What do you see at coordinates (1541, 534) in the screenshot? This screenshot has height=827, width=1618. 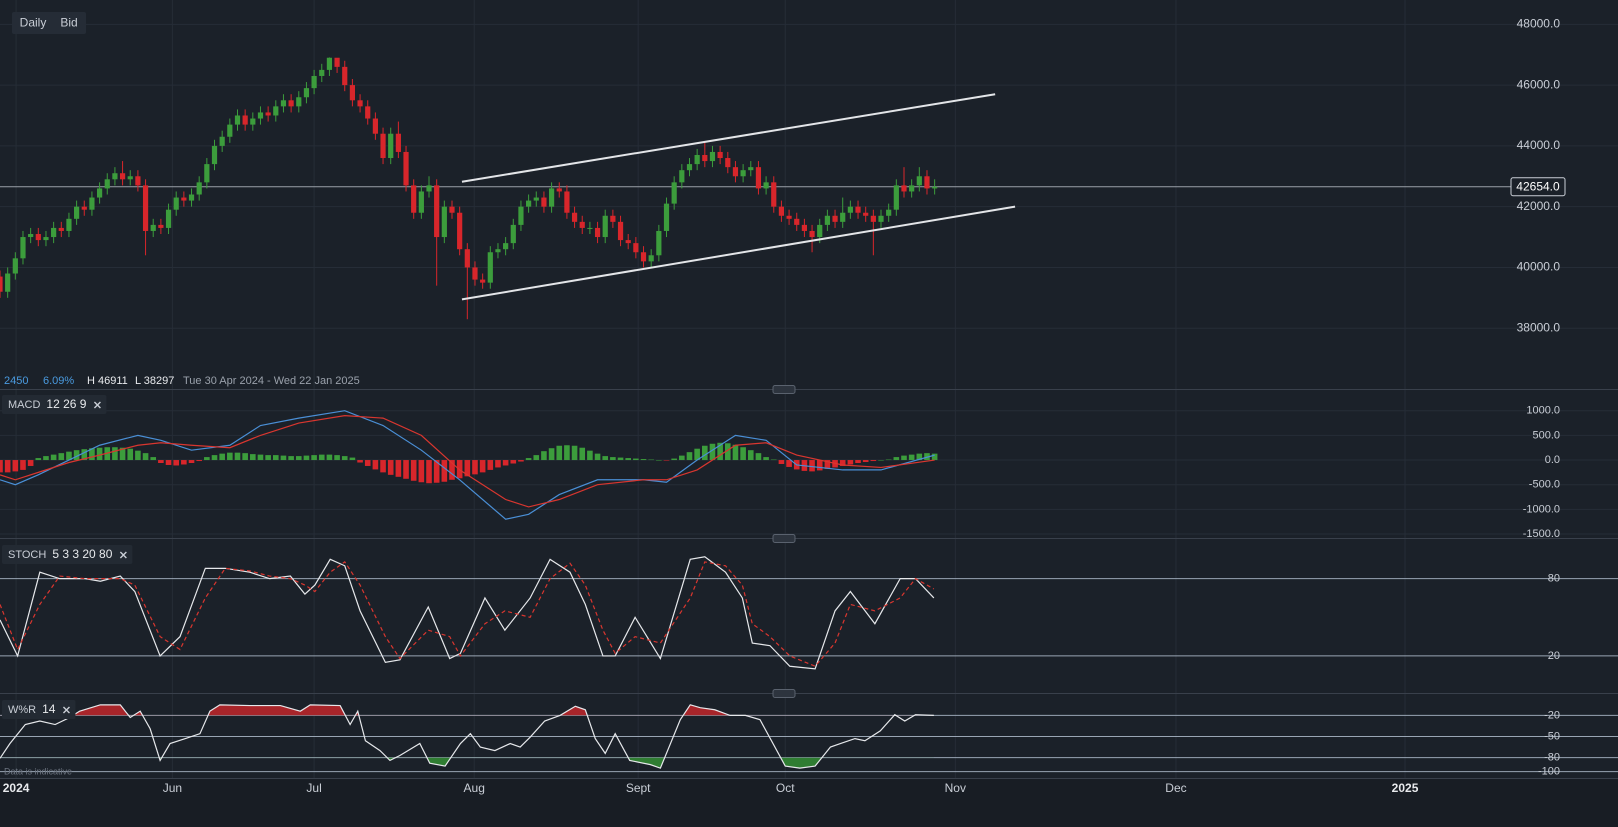 I see `y-tick-label: -1500.0` at bounding box center [1541, 534].